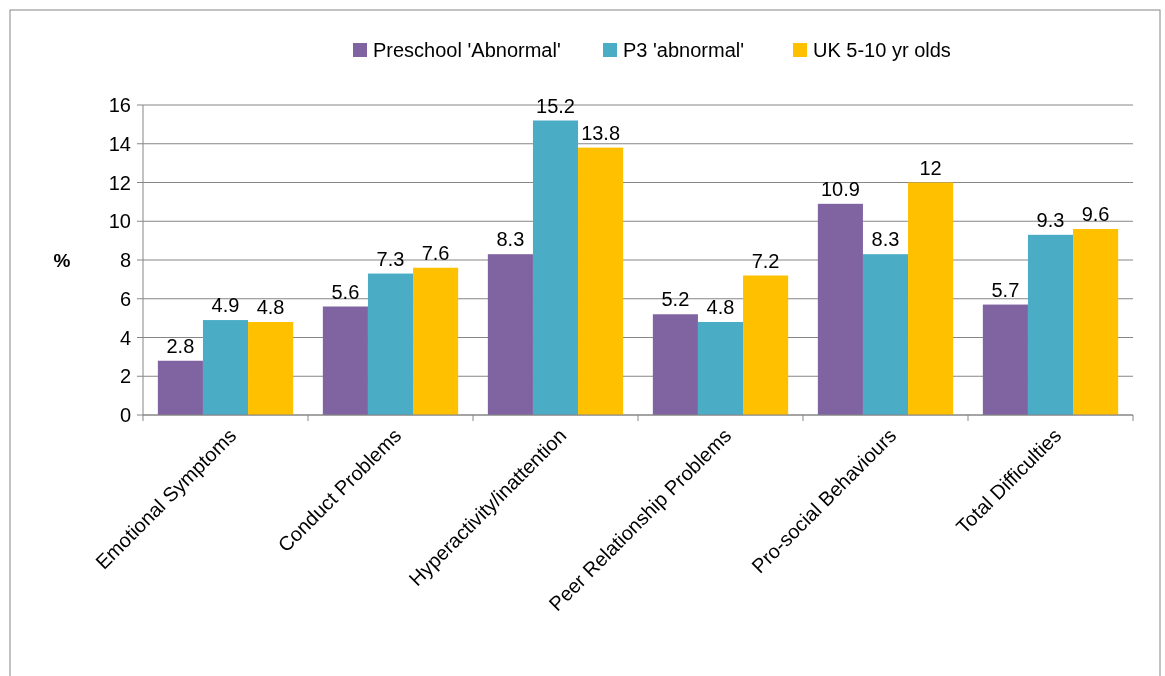  What do you see at coordinates (119, 143) in the screenshot?
I see `y-tick-label: 14` at bounding box center [119, 143].